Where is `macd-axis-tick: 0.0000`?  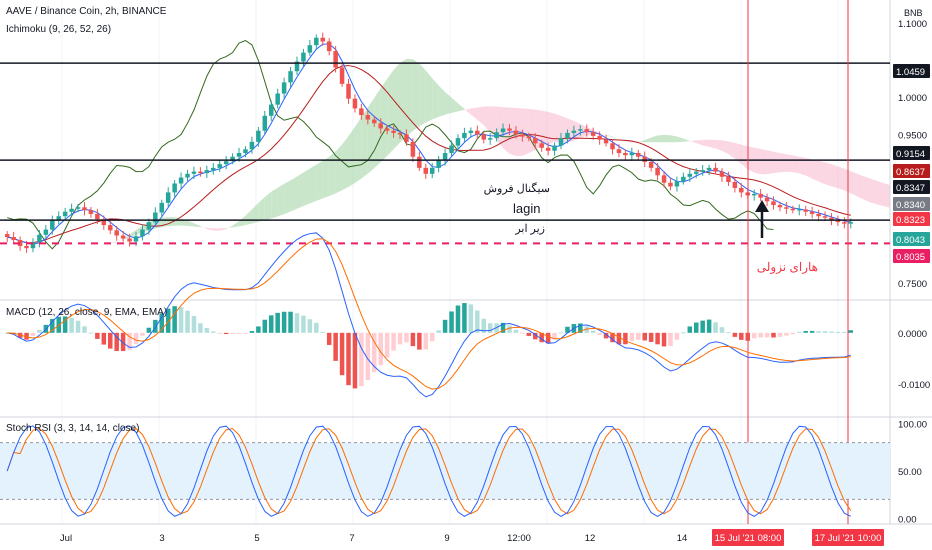 macd-axis-tick: 0.0000 is located at coordinates (912, 334).